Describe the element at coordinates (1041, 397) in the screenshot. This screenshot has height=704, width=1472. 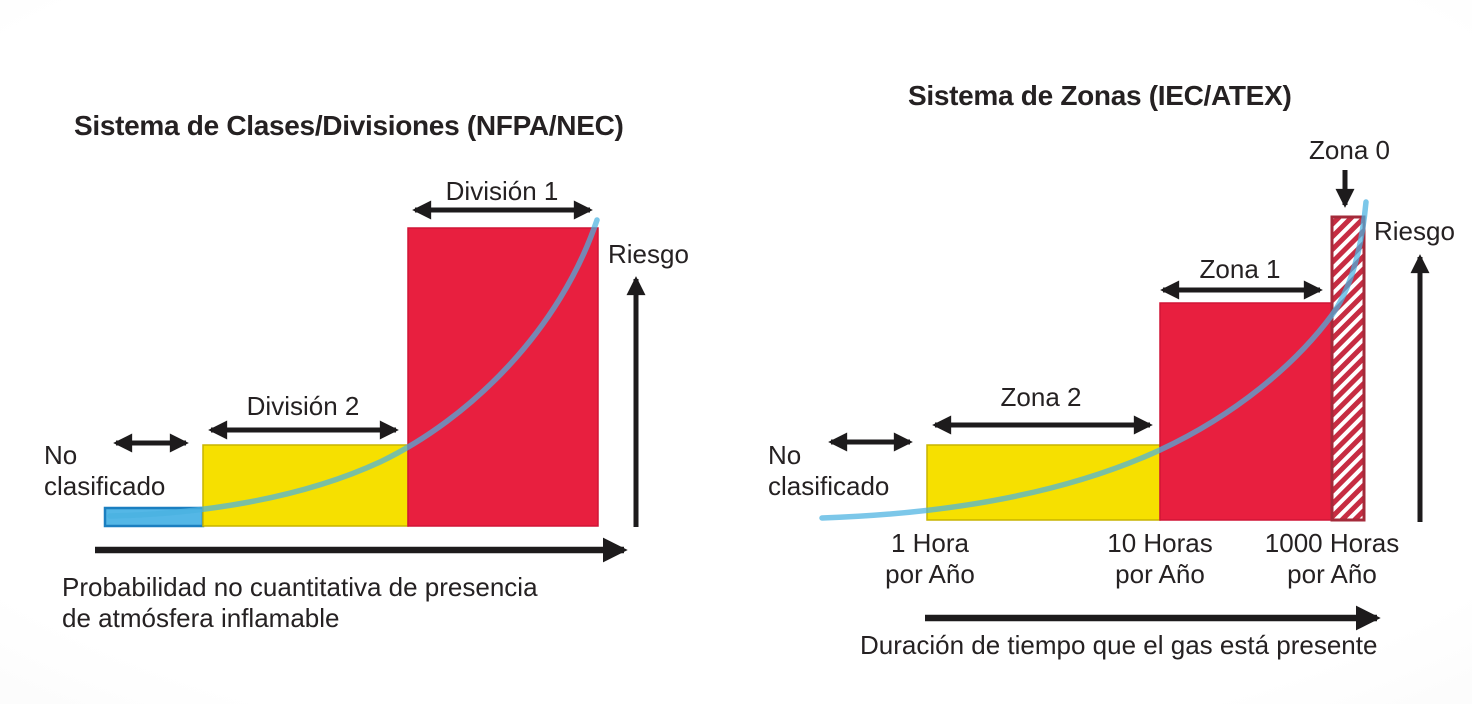
I see `zone2-label: Zona 2` at that location.